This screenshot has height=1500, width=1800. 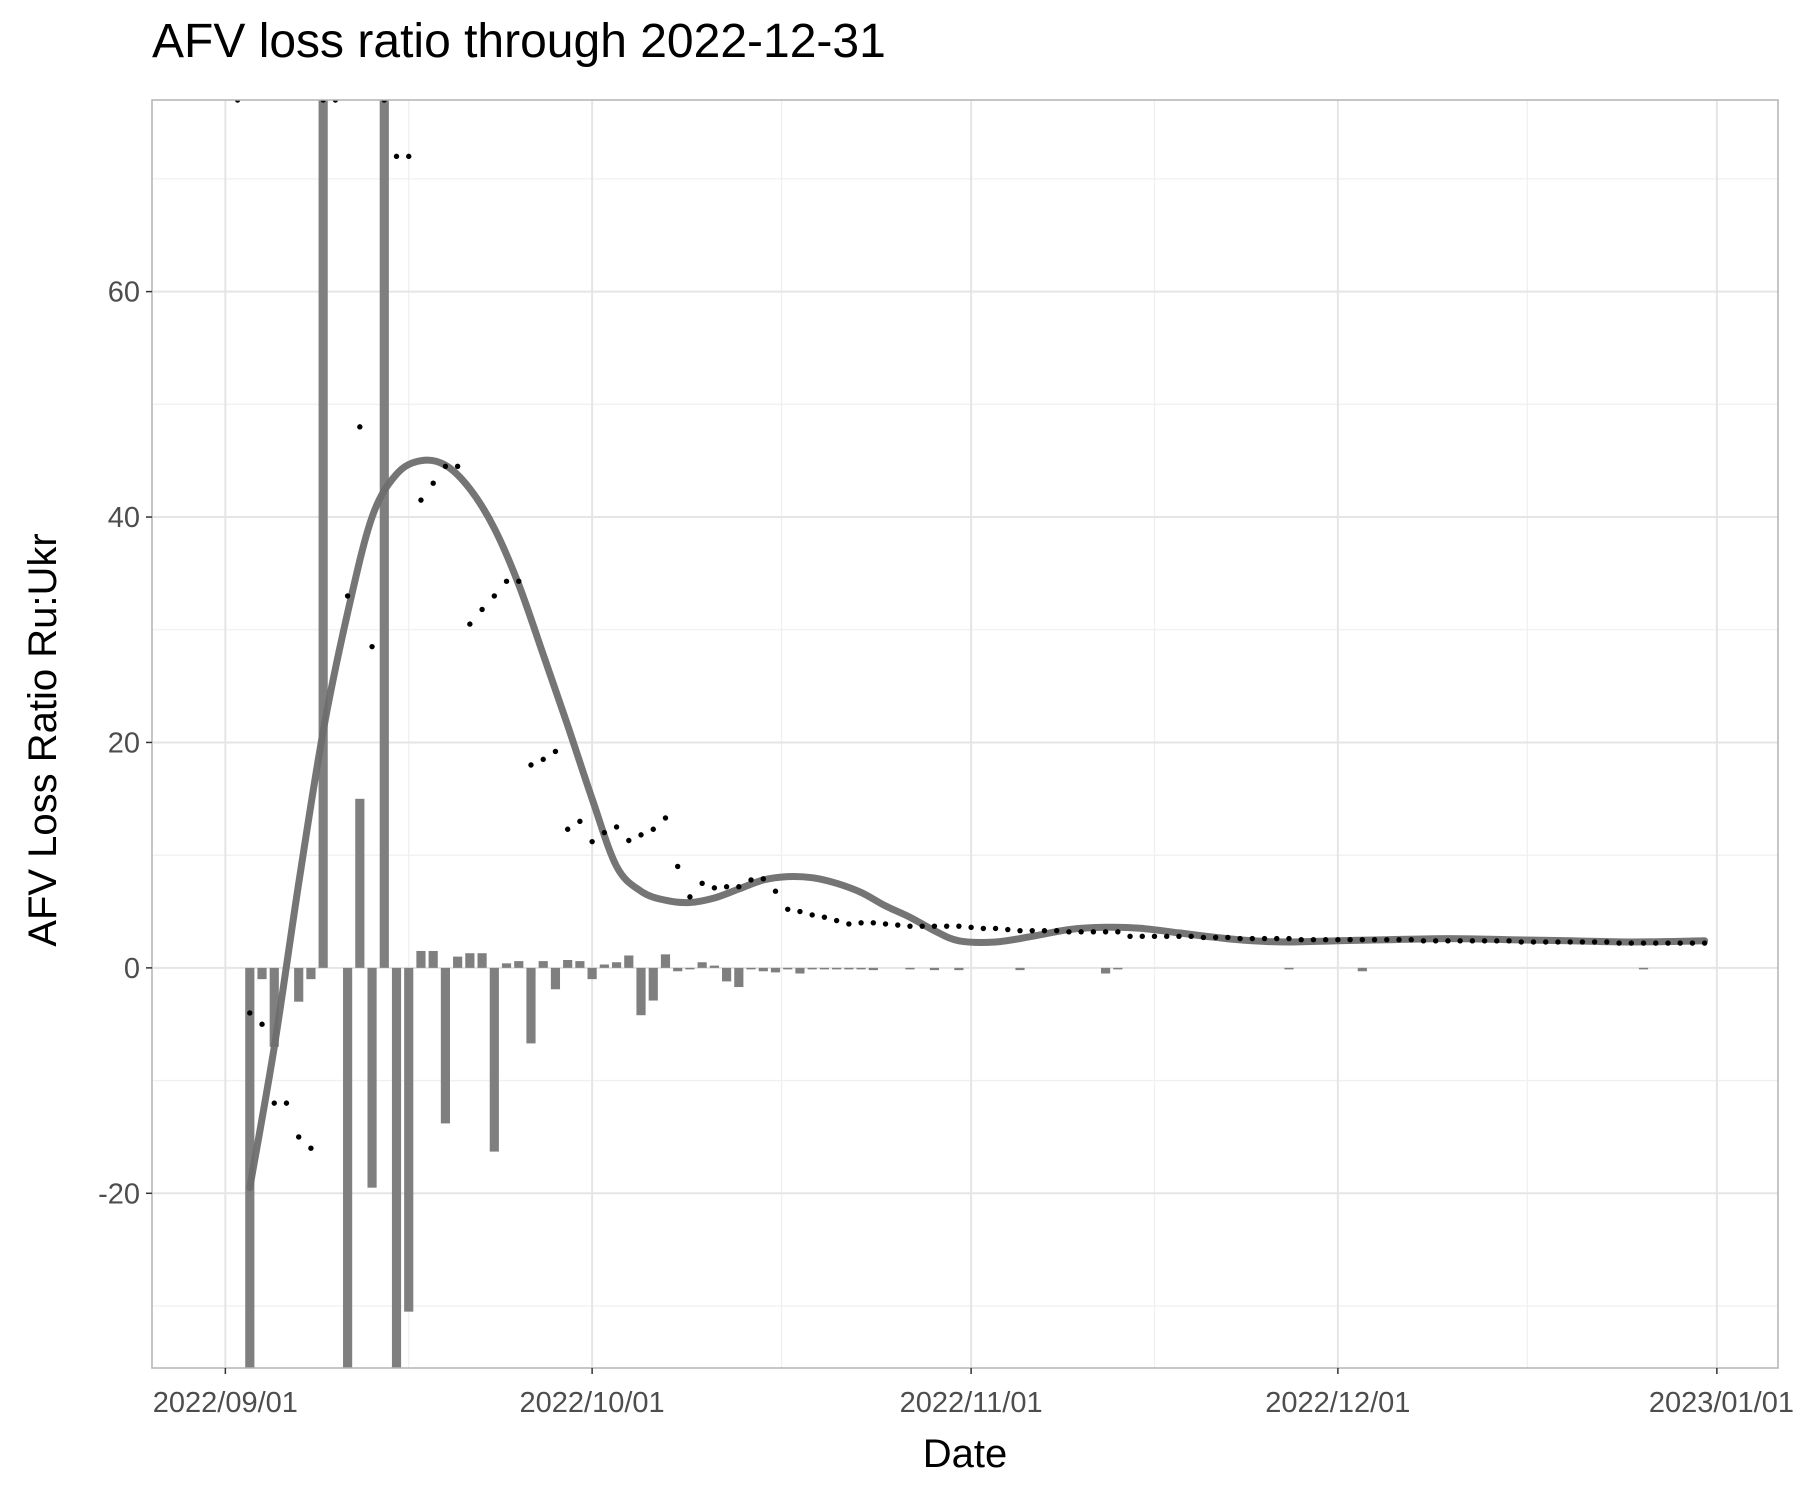 I want to click on x-tick-label: 2022/11/01, so click(x=971, y=1403).